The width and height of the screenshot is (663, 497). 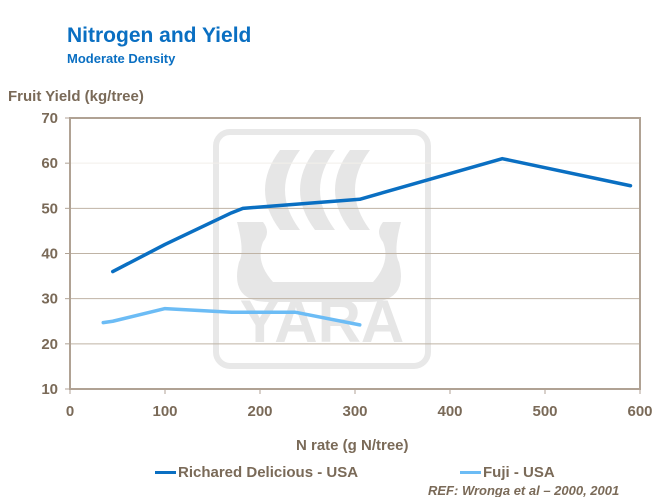 I want to click on y-tick-label: 50, so click(x=49, y=208).